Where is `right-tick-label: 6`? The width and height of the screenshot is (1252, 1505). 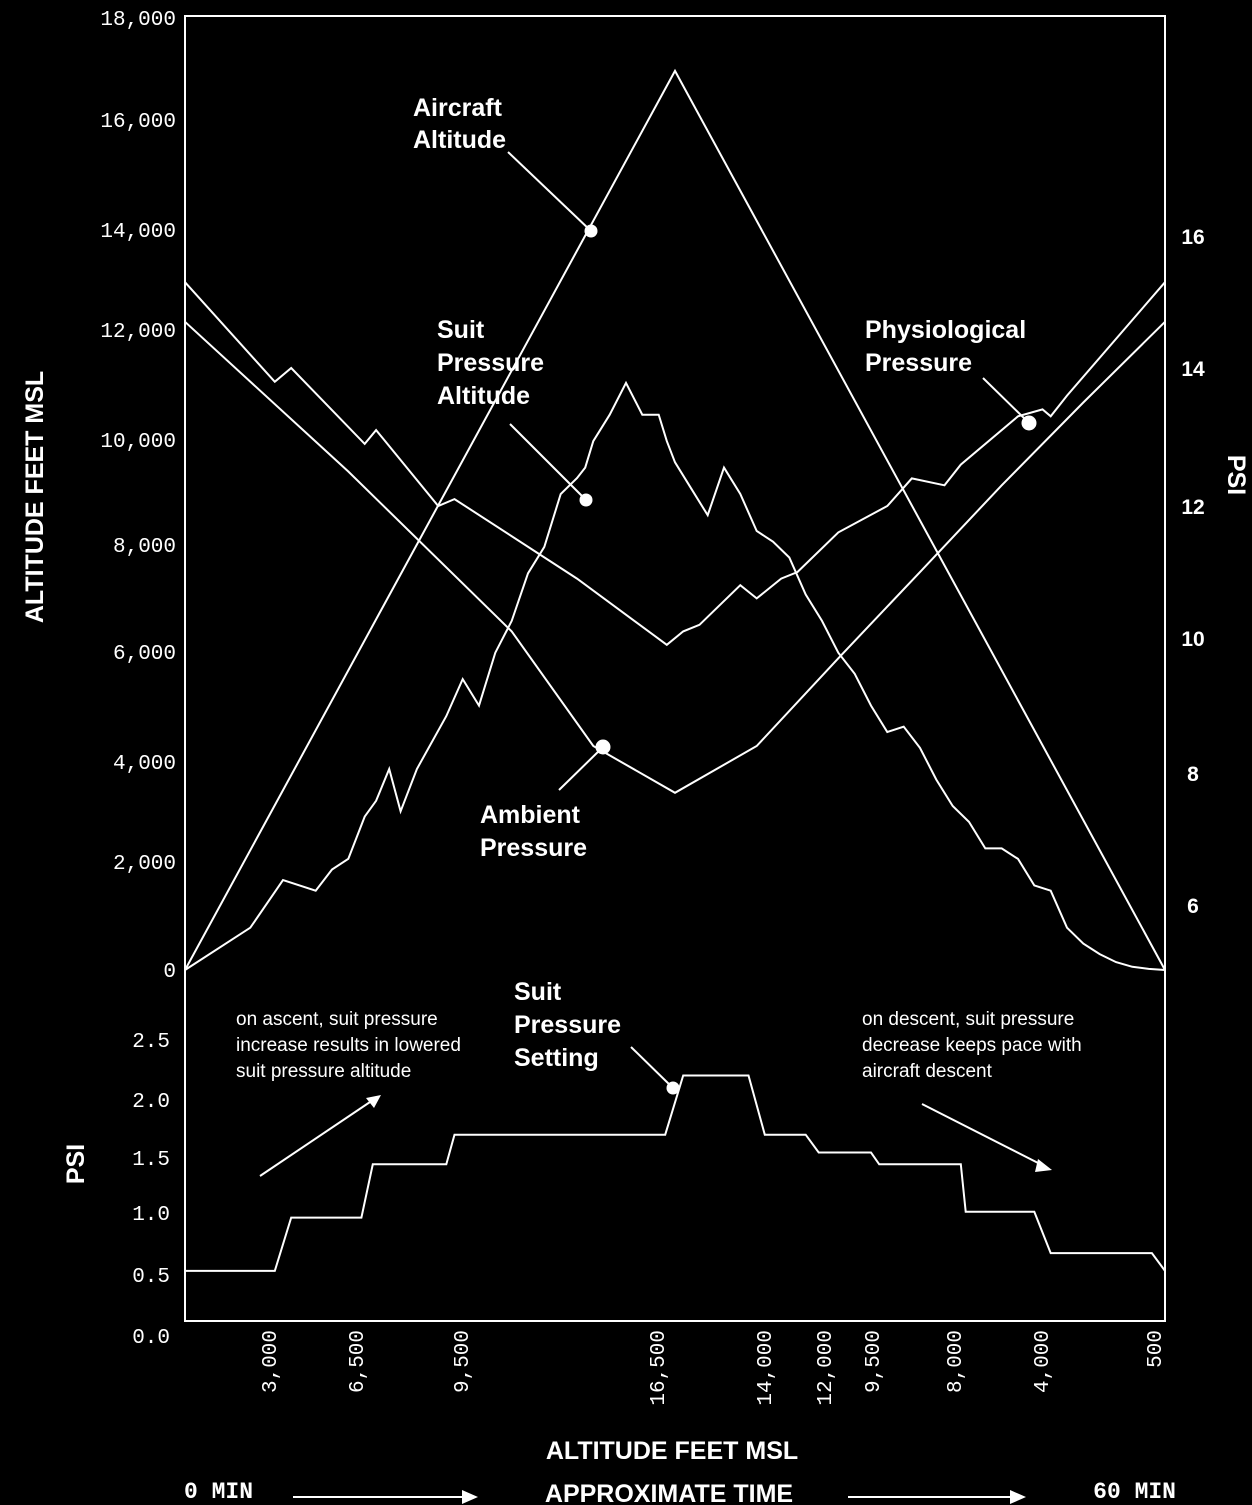 right-tick-label: 6 is located at coordinates (1193, 906).